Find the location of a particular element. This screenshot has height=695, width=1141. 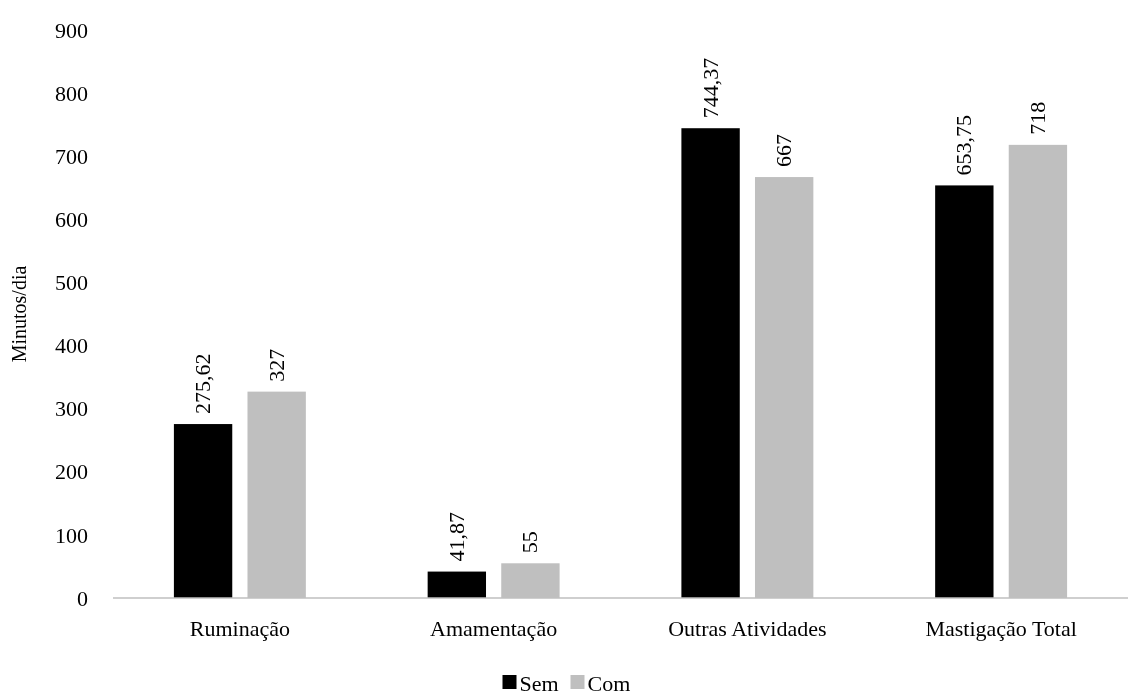

data-label: 744,37 is located at coordinates (710, 88).